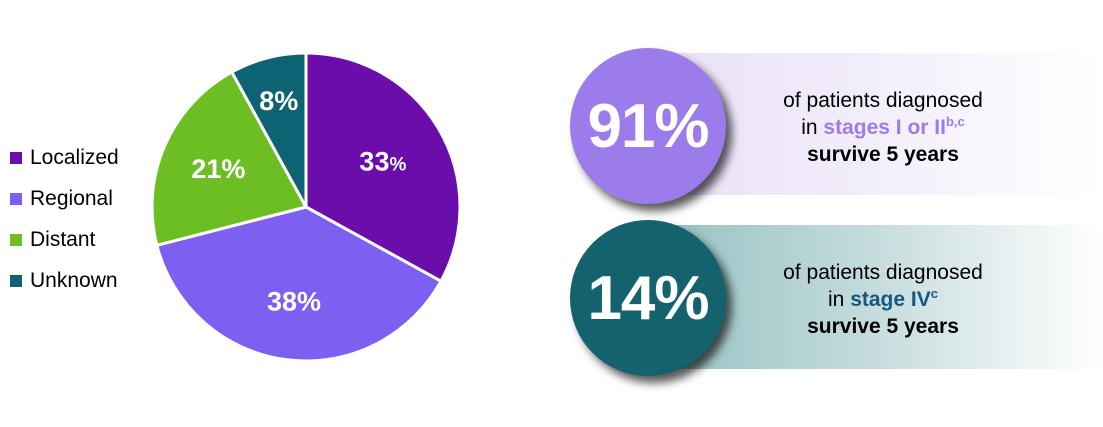  I want to click on legend-label-distant: Distant, so click(63, 239).